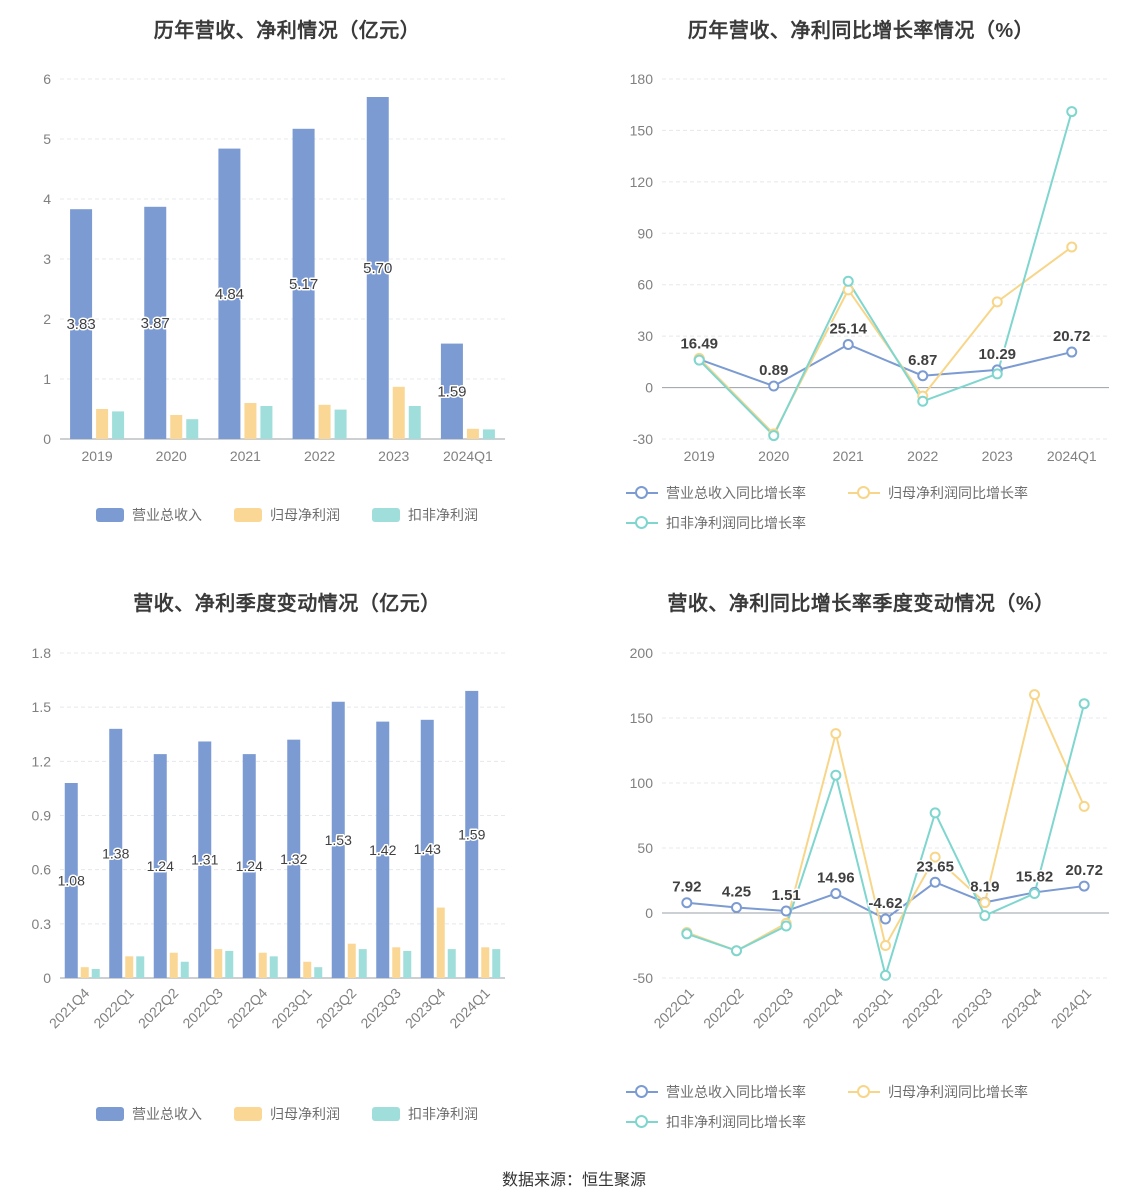 The height and width of the screenshot is (1202, 1148). What do you see at coordinates (885, 274) in the screenshot?
I see `line-扣非净利润同比增长率` at bounding box center [885, 274].